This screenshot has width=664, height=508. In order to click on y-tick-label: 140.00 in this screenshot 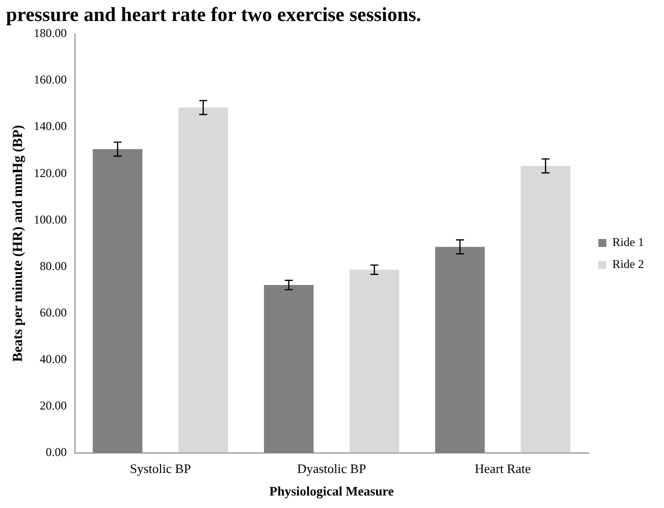, I will do `click(50, 126)`.